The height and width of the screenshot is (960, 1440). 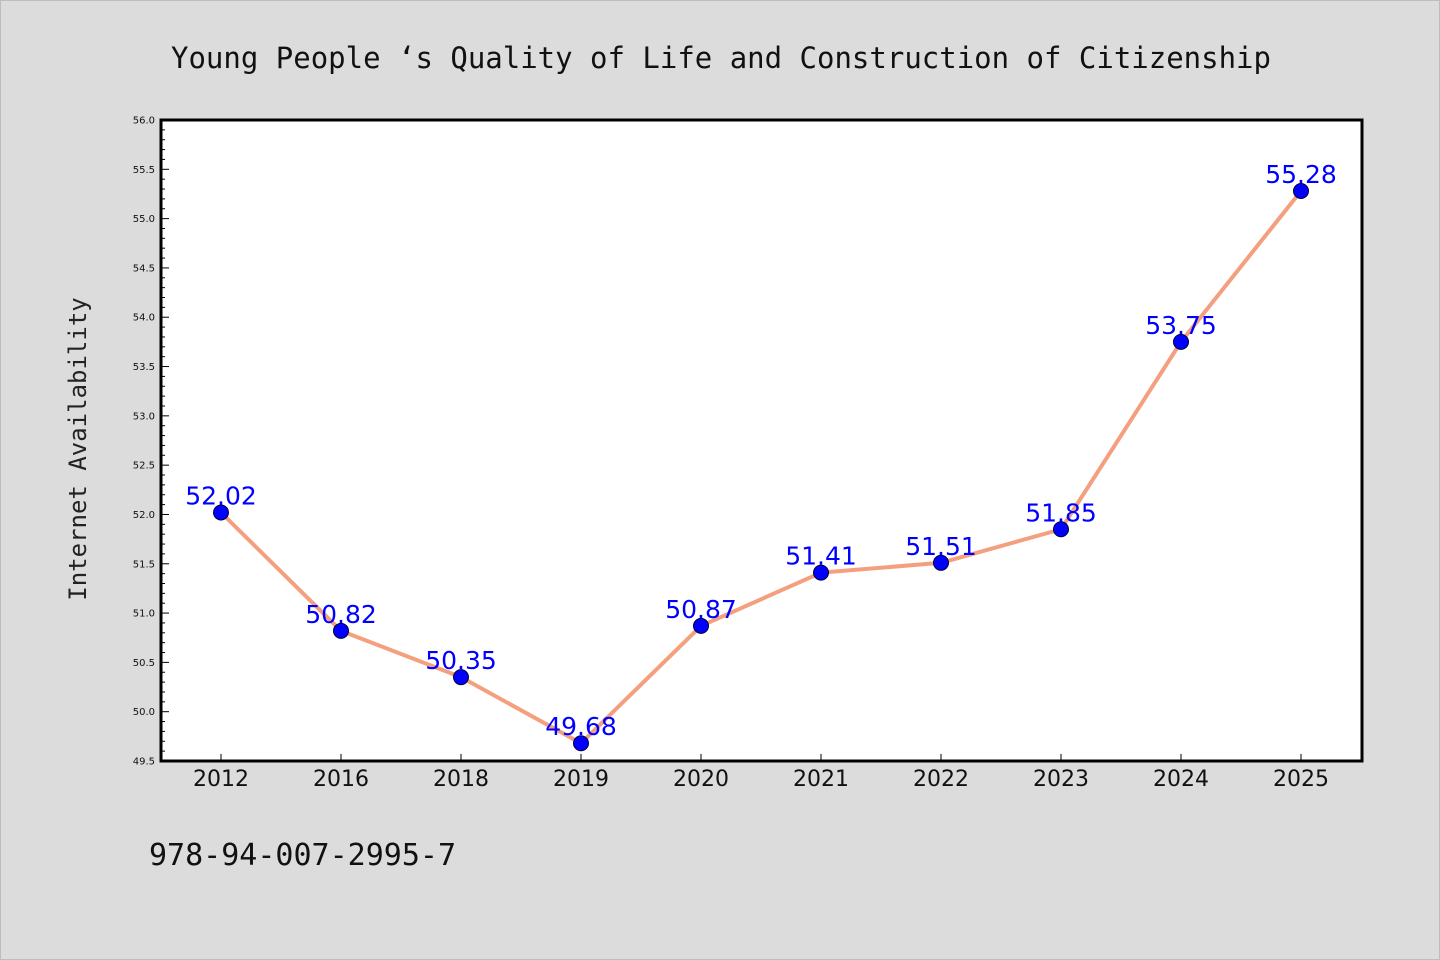 I want to click on y-tick-label: 56.0, so click(x=144, y=121).